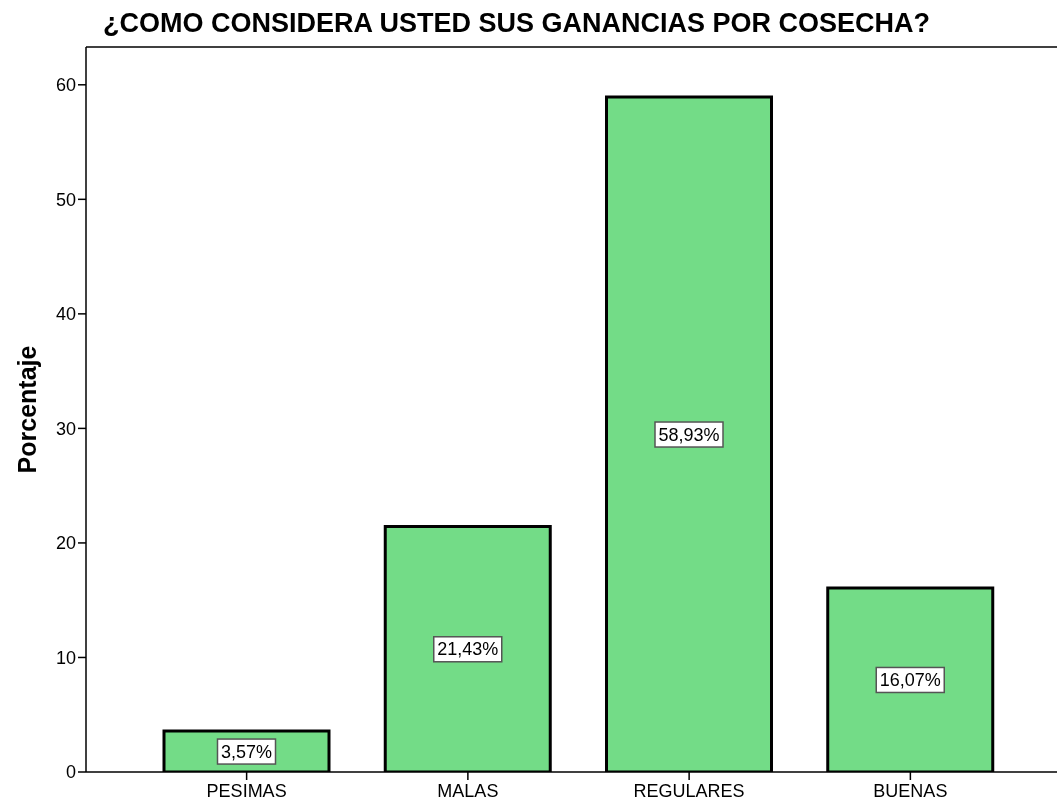 This screenshot has width=1057, height=807. Describe the element at coordinates (689, 790) in the screenshot. I see `x-tick-label: REGULARES` at that location.